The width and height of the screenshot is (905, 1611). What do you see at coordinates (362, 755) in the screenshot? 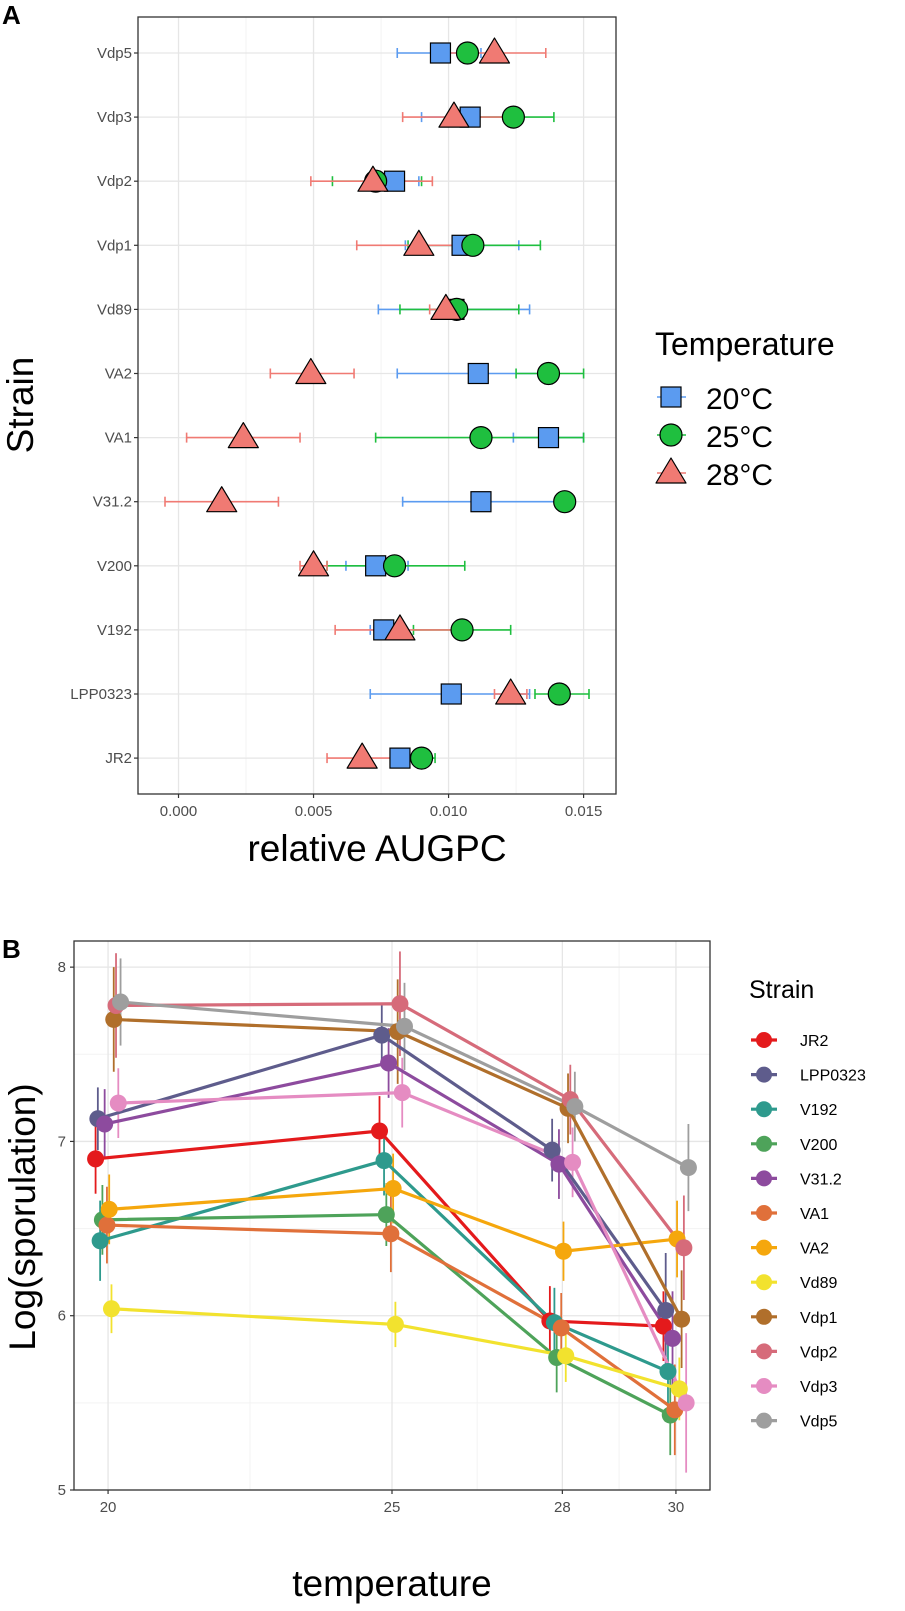
I see `point-28-c-jr2` at bounding box center [362, 755].